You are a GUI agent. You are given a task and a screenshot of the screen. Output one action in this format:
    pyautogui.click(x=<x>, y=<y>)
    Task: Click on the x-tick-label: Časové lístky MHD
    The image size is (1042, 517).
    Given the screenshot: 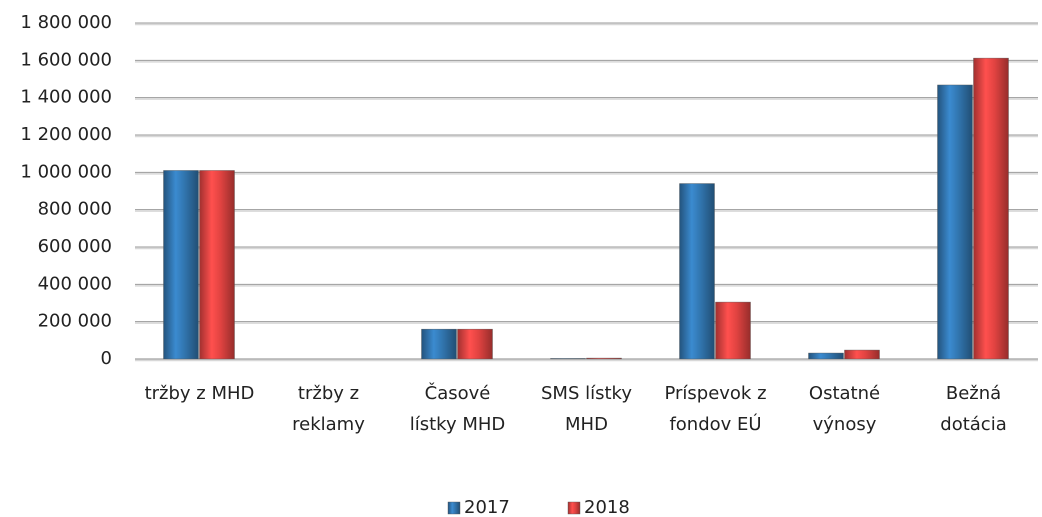 What is the action you would take?
    pyautogui.click(x=457, y=409)
    